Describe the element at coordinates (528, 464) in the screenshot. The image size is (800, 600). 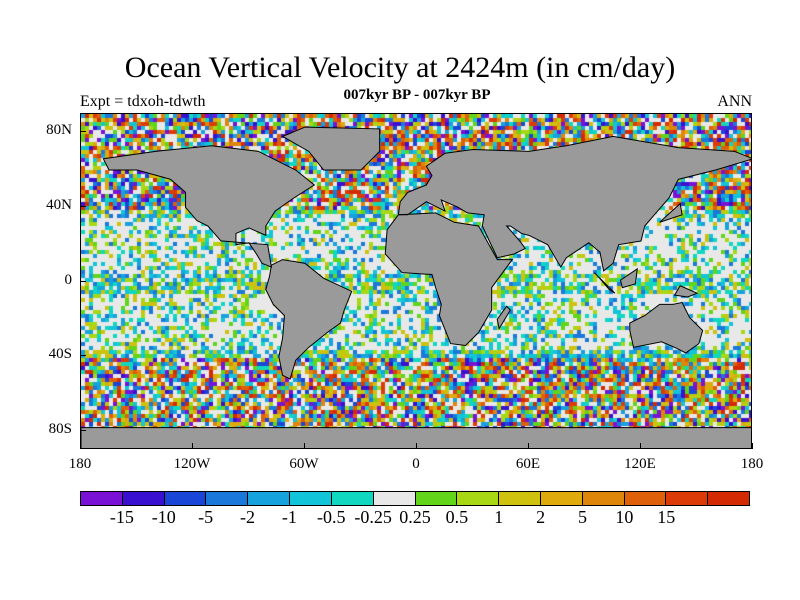
I see `lon-label: 60E` at that location.